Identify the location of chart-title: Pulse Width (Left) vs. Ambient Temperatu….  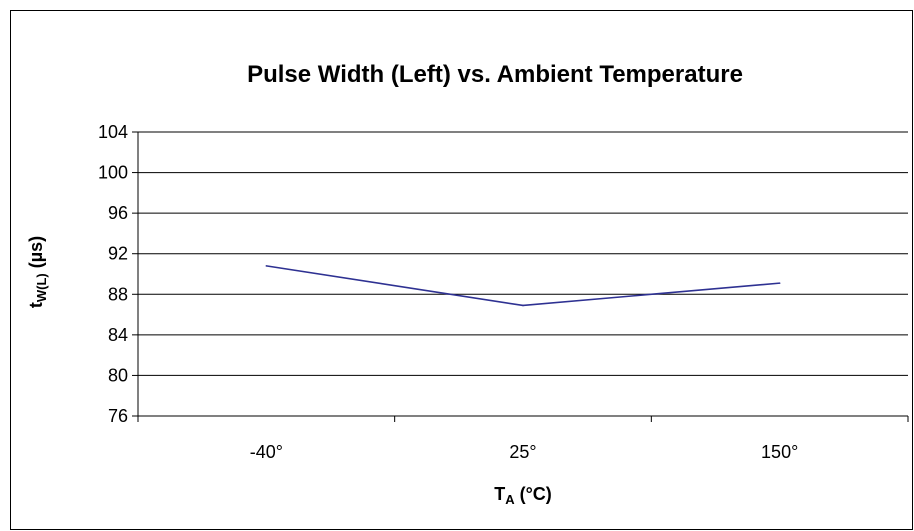
(495, 74).